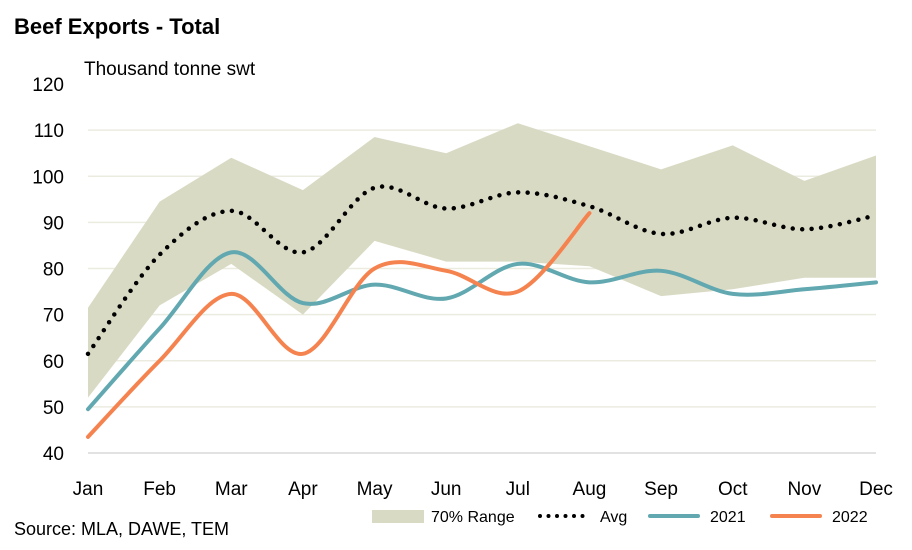 The height and width of the screenshot is (550, 912). I want to click on legend-label-avg: Avg, so click(613, 517).